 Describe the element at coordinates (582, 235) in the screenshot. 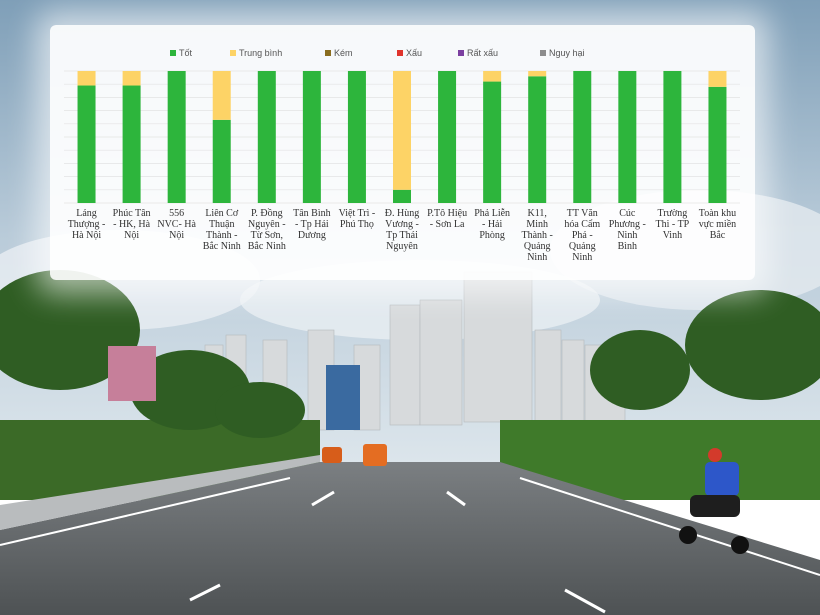

I see `category-label: TT Văn hóa Cẩm Phả -Quảng Ninh` at that location.